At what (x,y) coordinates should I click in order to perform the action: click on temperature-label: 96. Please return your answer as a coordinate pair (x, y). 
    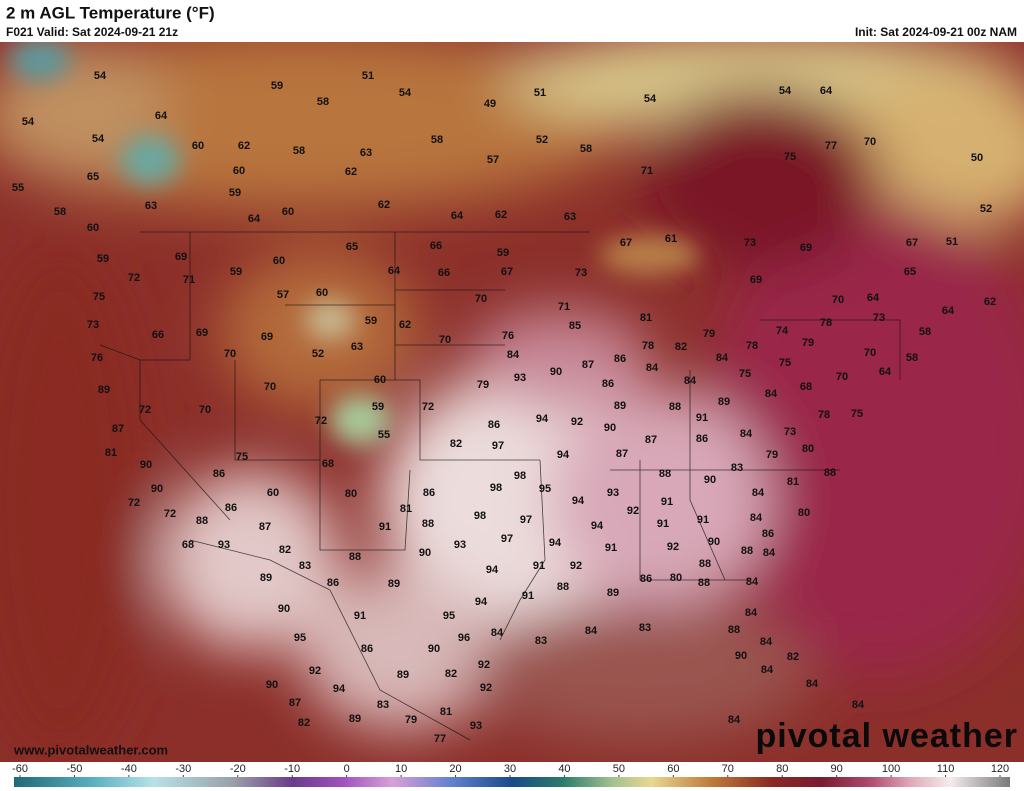
    Looking at the image, I should click on (464, 638).